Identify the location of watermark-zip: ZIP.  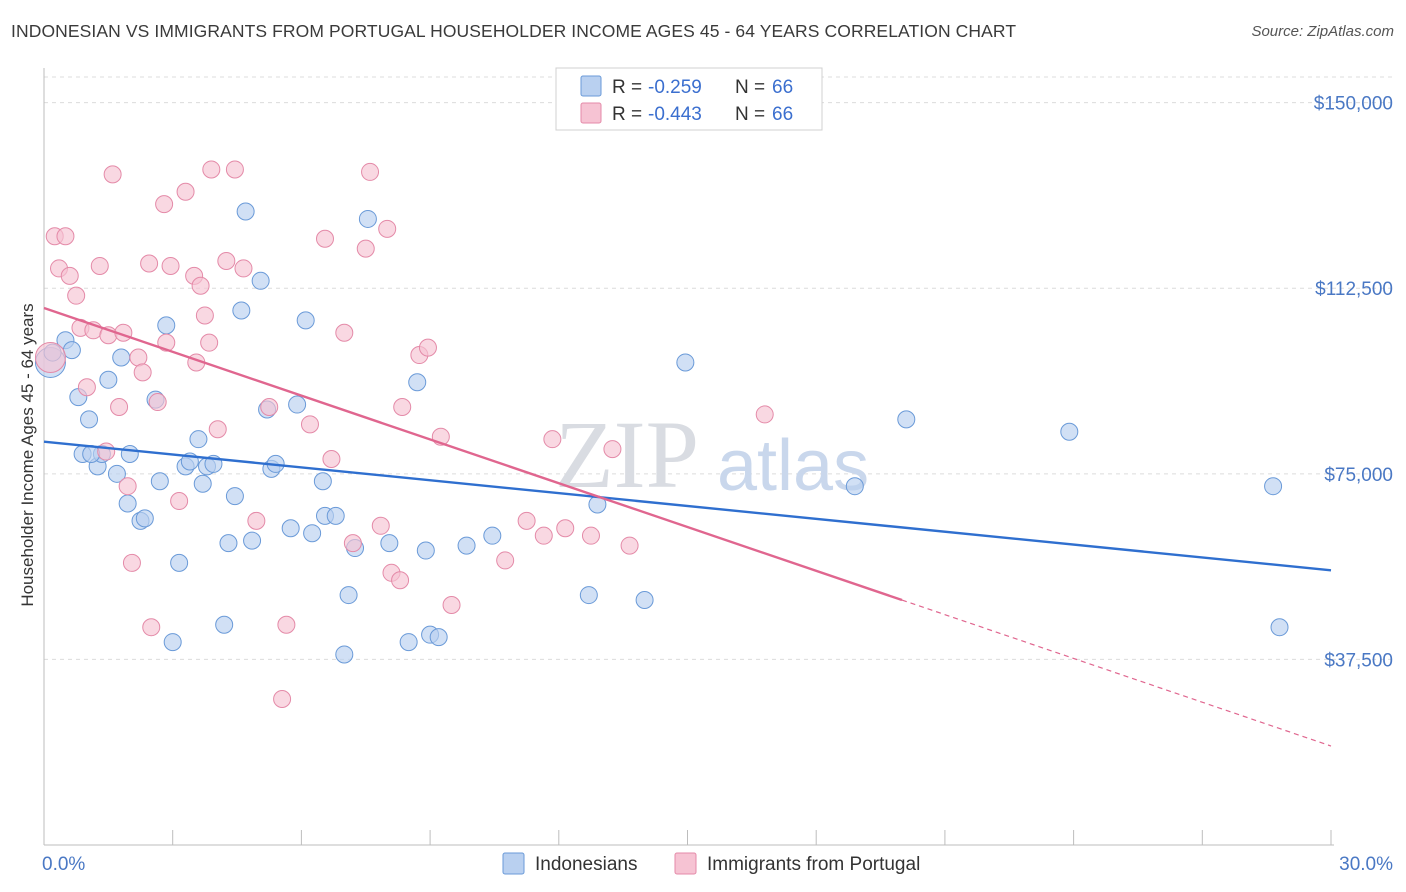
(627, 454).